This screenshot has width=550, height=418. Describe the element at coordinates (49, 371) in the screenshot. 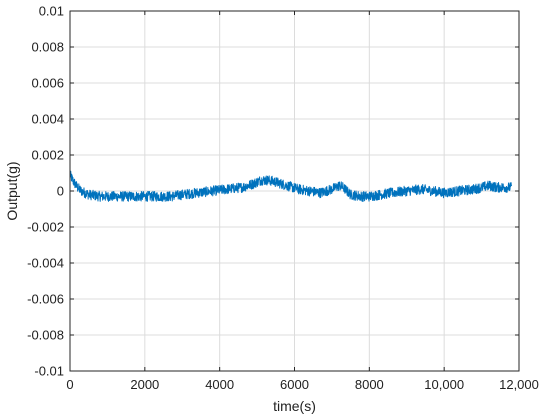

I see `y-tick-label: -0.01` at that location.